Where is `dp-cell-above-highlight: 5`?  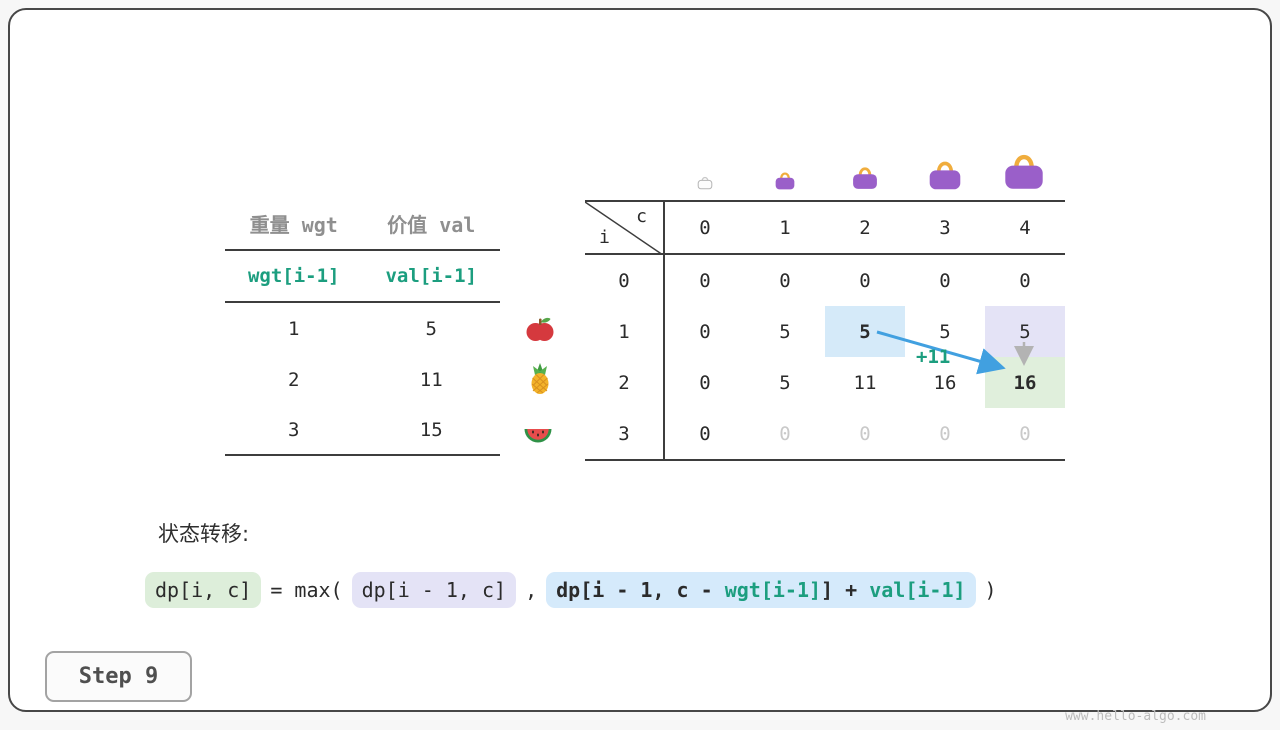
dp-cell-above-highlight: 5 is located at coordinates (1025, 331).